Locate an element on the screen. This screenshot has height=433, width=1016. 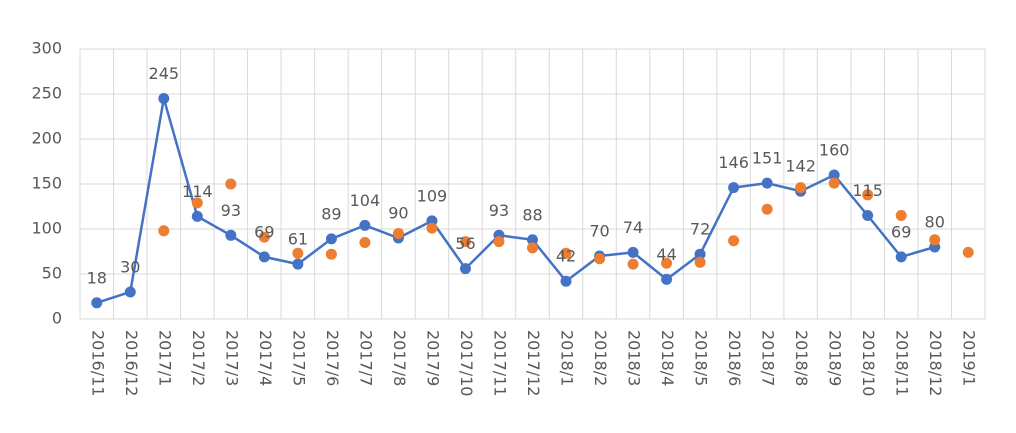
data-label: 70 is located at coordinates (599, 231).